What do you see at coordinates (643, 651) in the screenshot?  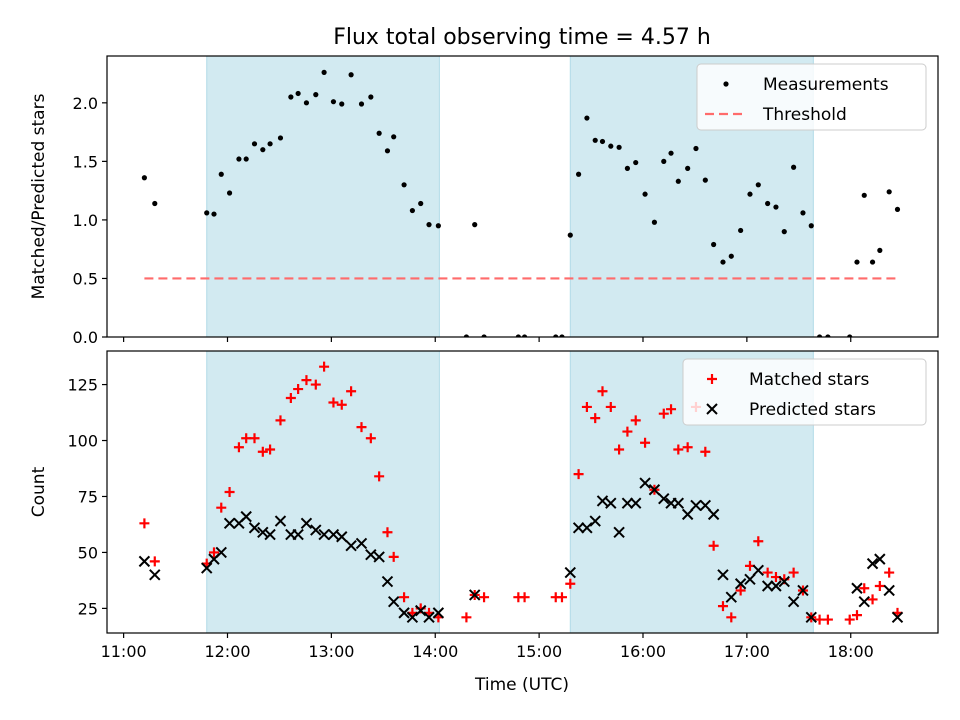 I see `x-tick-label: 16:00` at bounding box center [643, 651].